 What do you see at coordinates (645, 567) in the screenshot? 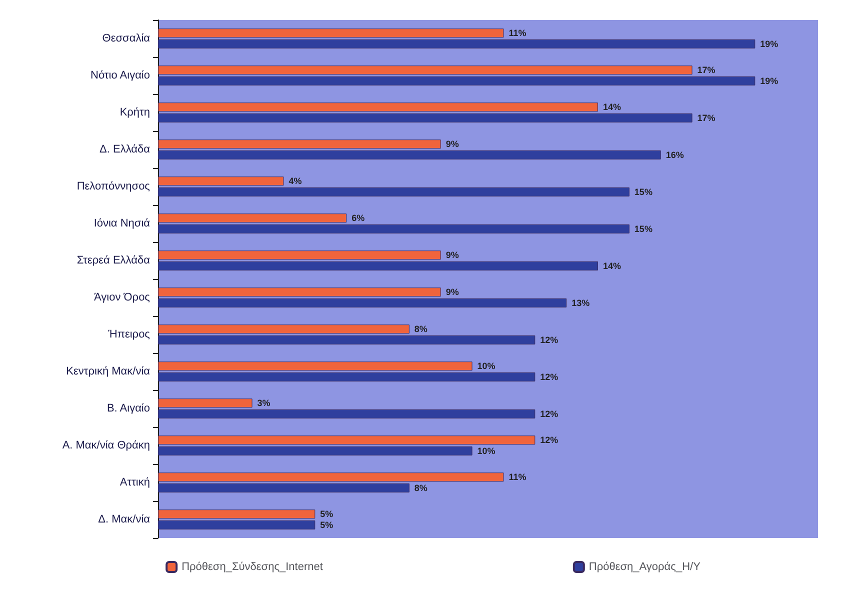
I see `legend-label: Πρόθεση_Αγοράς_Η/Υ` at bounding box center [645, 567].